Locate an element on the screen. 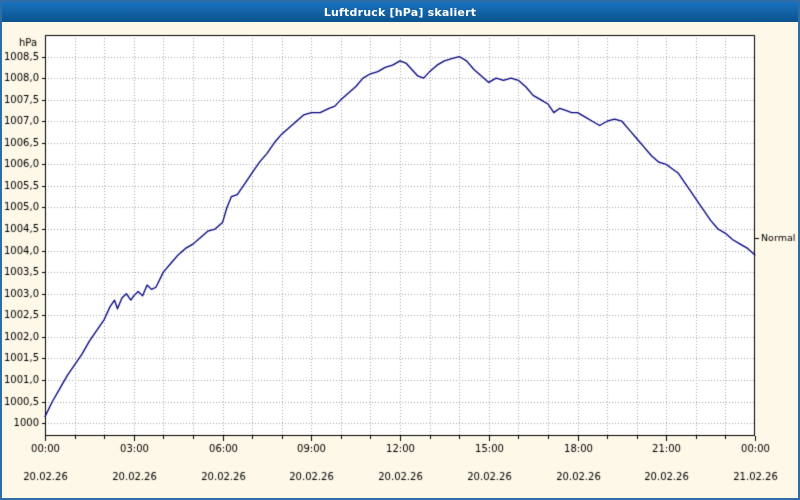  window-title: Luftdruck [hPa] skaliert is located at coordinates (400, 12).